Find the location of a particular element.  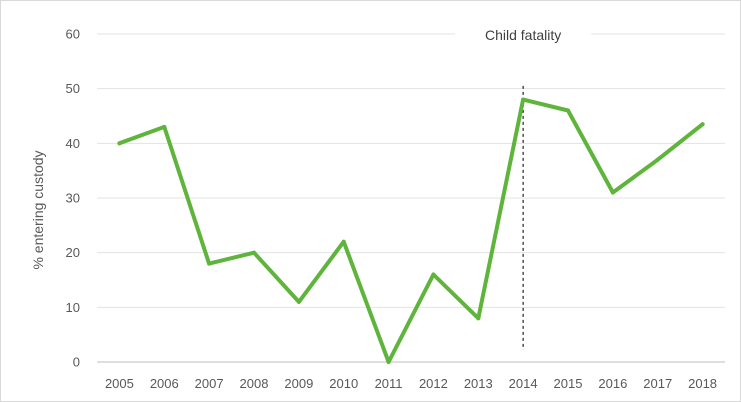

y-tick-label: 40 is located at coordinates (73, 143).